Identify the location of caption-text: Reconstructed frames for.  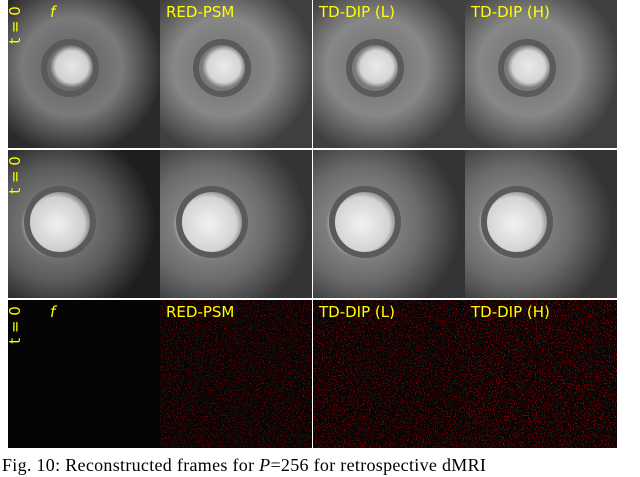
(160, 465).